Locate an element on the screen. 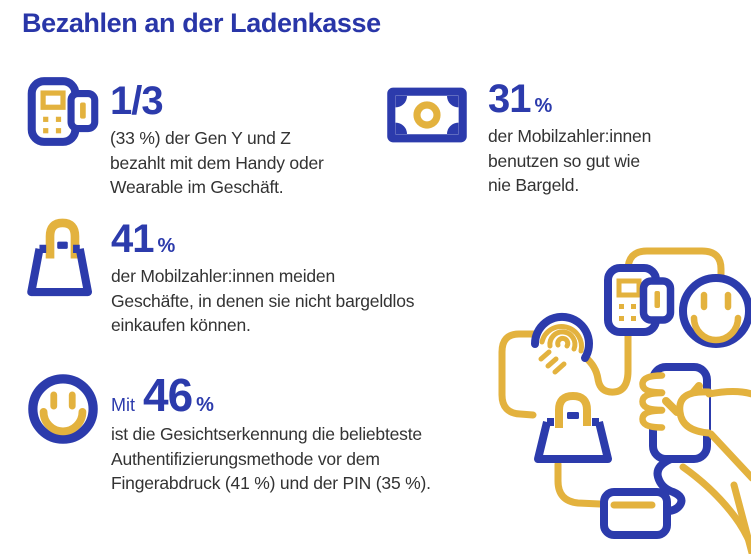 This screenshot has height=554, width=751. smiley-icon is located at coordinates (63, 409).